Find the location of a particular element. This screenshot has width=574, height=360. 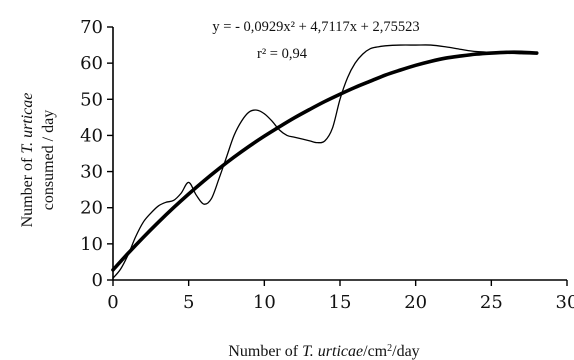

y-tick-label-60: 60 is located at coordinates (91, 63).